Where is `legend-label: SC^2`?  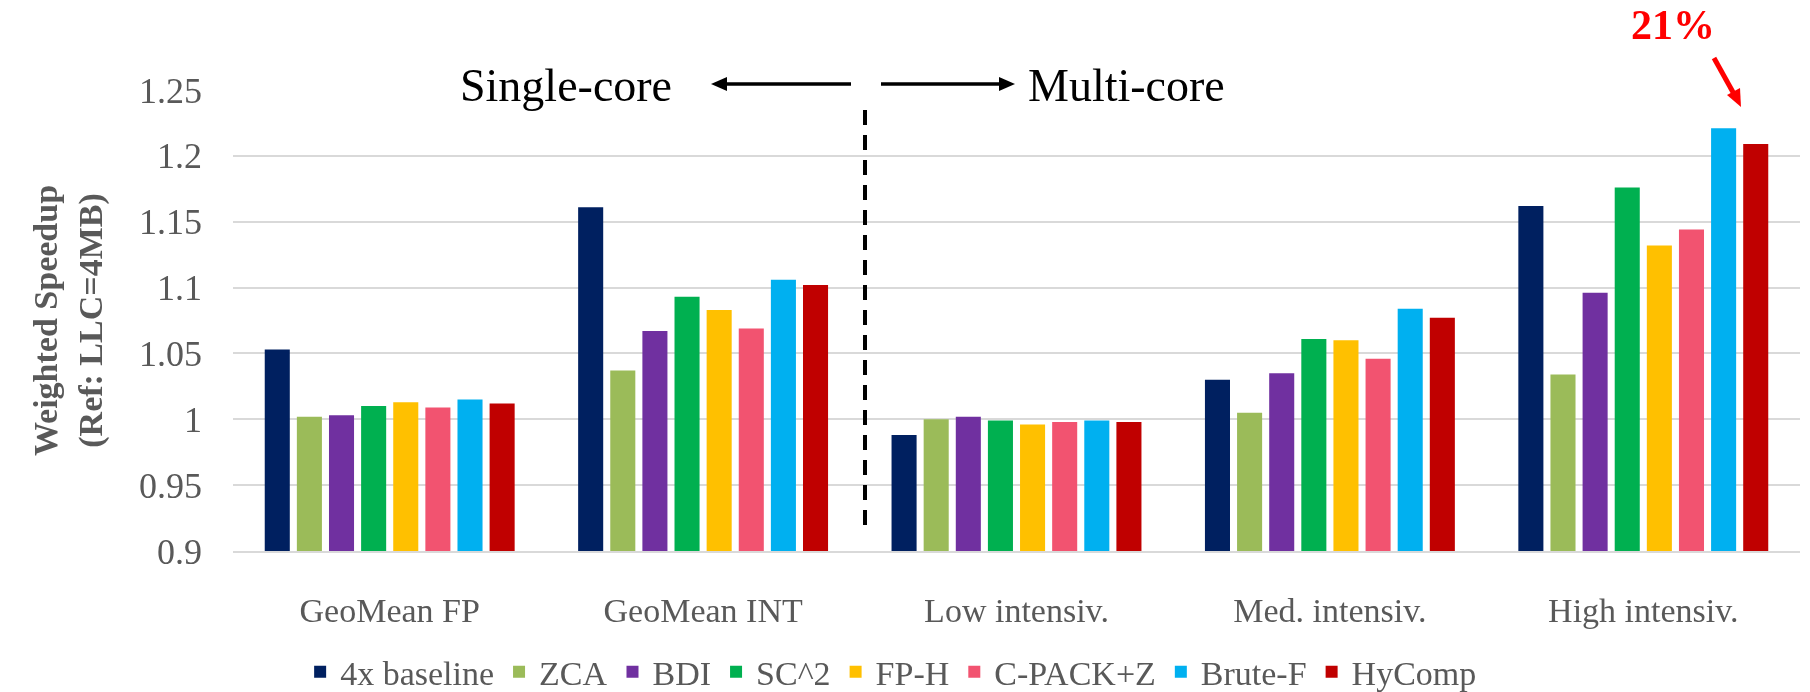 legend-label: SC^2 is located at coordinates (793, 673).